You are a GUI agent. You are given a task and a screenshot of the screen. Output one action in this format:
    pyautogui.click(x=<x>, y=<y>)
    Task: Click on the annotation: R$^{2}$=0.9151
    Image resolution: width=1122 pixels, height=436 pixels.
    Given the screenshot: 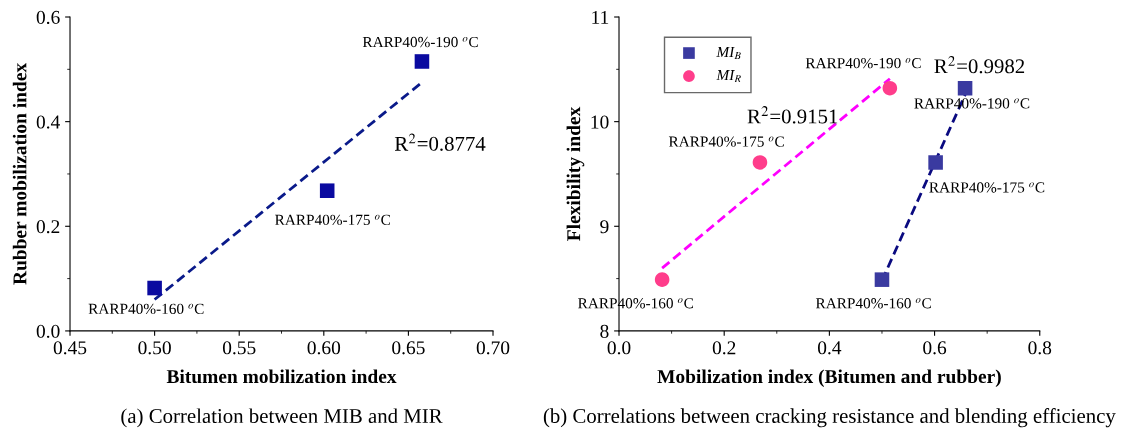 What is the action you would take?
    pyautogui.click(x=792, y=115)
    